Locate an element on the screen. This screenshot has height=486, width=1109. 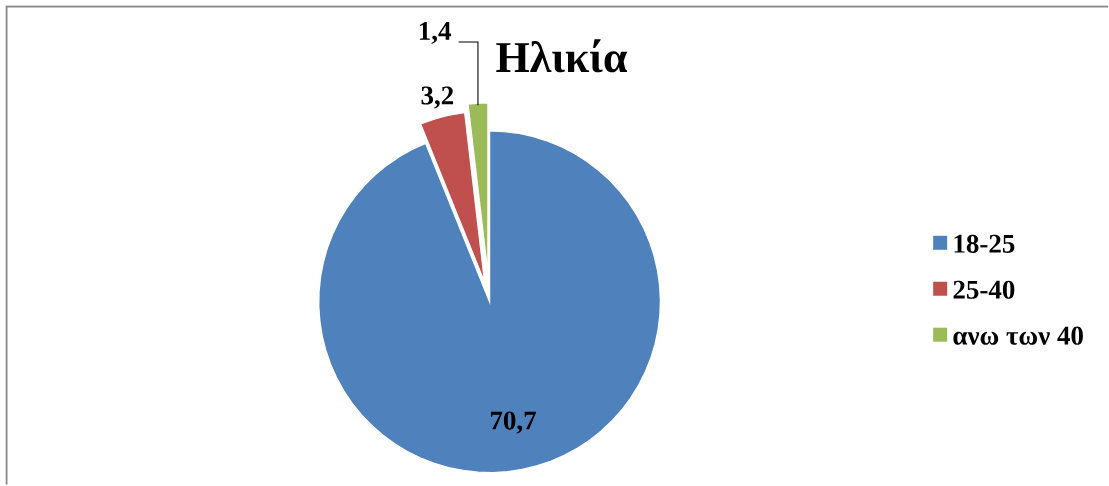
data-label: 3,2 is located at coordinates (437, 97).